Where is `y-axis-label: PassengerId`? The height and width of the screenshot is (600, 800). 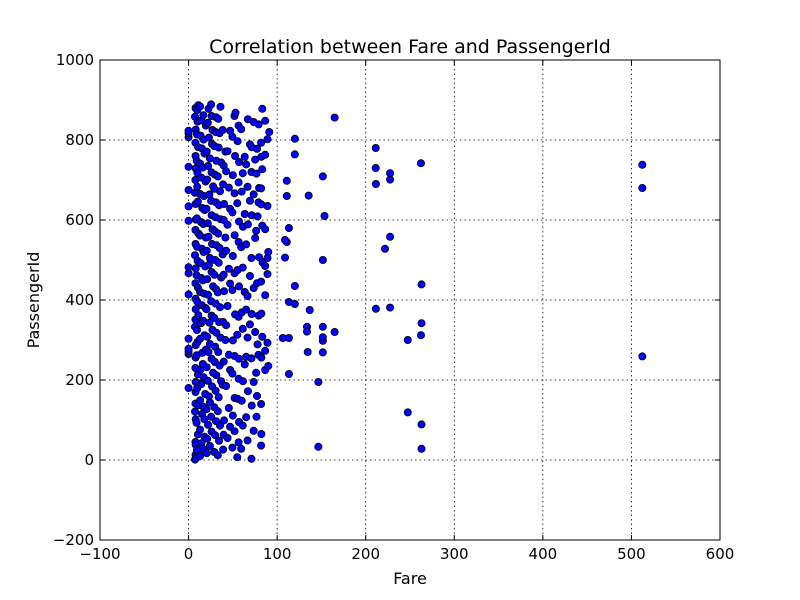 y-axis-label: PassengerId is located at coordinates (33, 300).